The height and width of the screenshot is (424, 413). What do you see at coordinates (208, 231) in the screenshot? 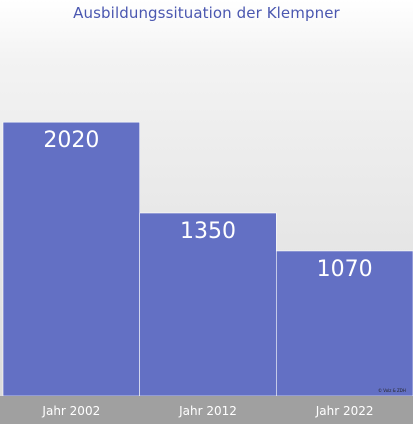
I see `data-label: 1350` at bounding box center [208, 231].